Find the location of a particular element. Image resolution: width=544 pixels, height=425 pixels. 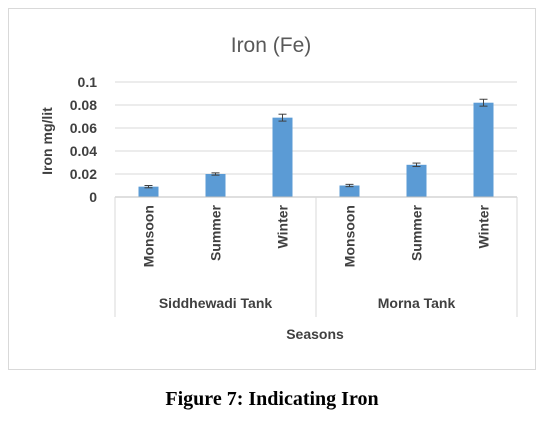

y-tick-labels: 0 0.02 0.04 0.06 0.08 0.1 is located at coordinates (83, 139).